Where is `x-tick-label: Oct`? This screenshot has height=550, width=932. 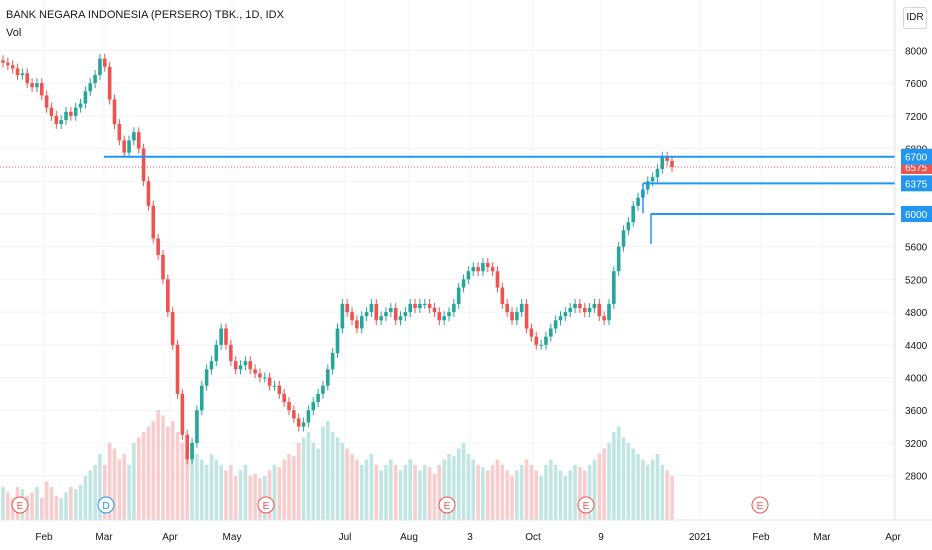
x-tick-label: Oct is located at coordinates (533, 537).